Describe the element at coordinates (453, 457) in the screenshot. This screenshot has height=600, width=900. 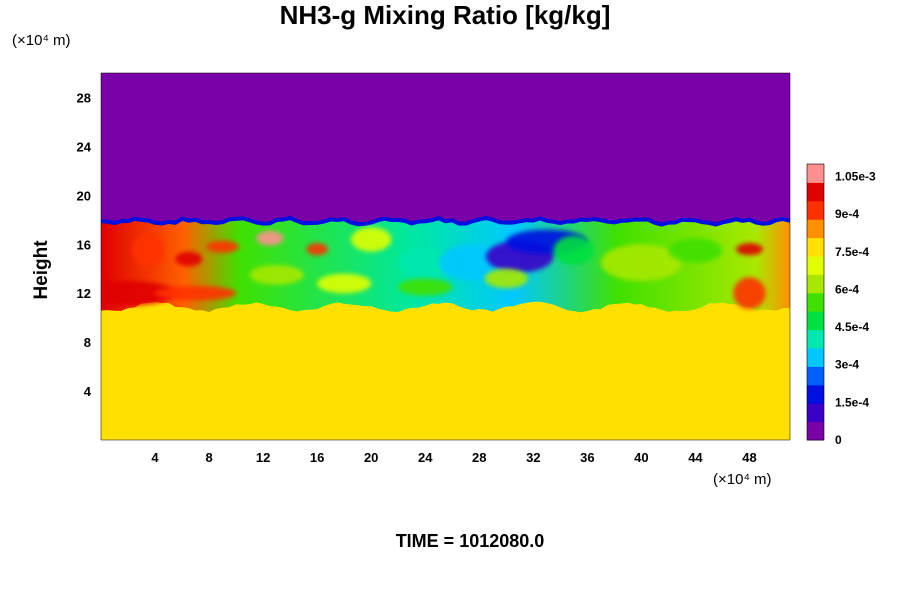
I see `x-axis: 4 8 12 16 20 24 28 32 36 40 44 48` at that location.